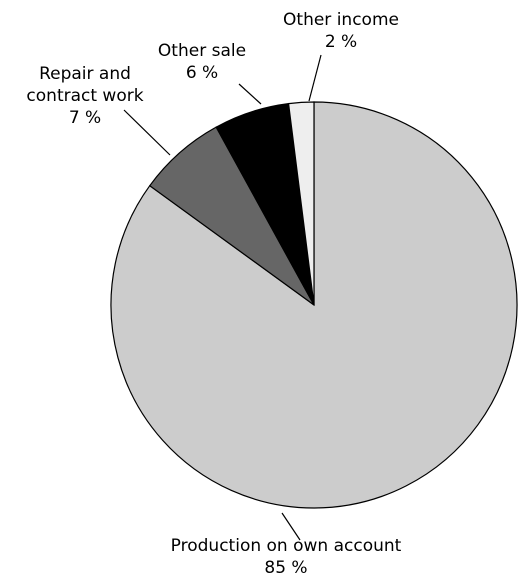 This screenshot has width=518, height=583. What do you see at coordinates (85, 118) in the screenshot?
I see `slice-value-label: 7 %` at bounding box center [85, 118].